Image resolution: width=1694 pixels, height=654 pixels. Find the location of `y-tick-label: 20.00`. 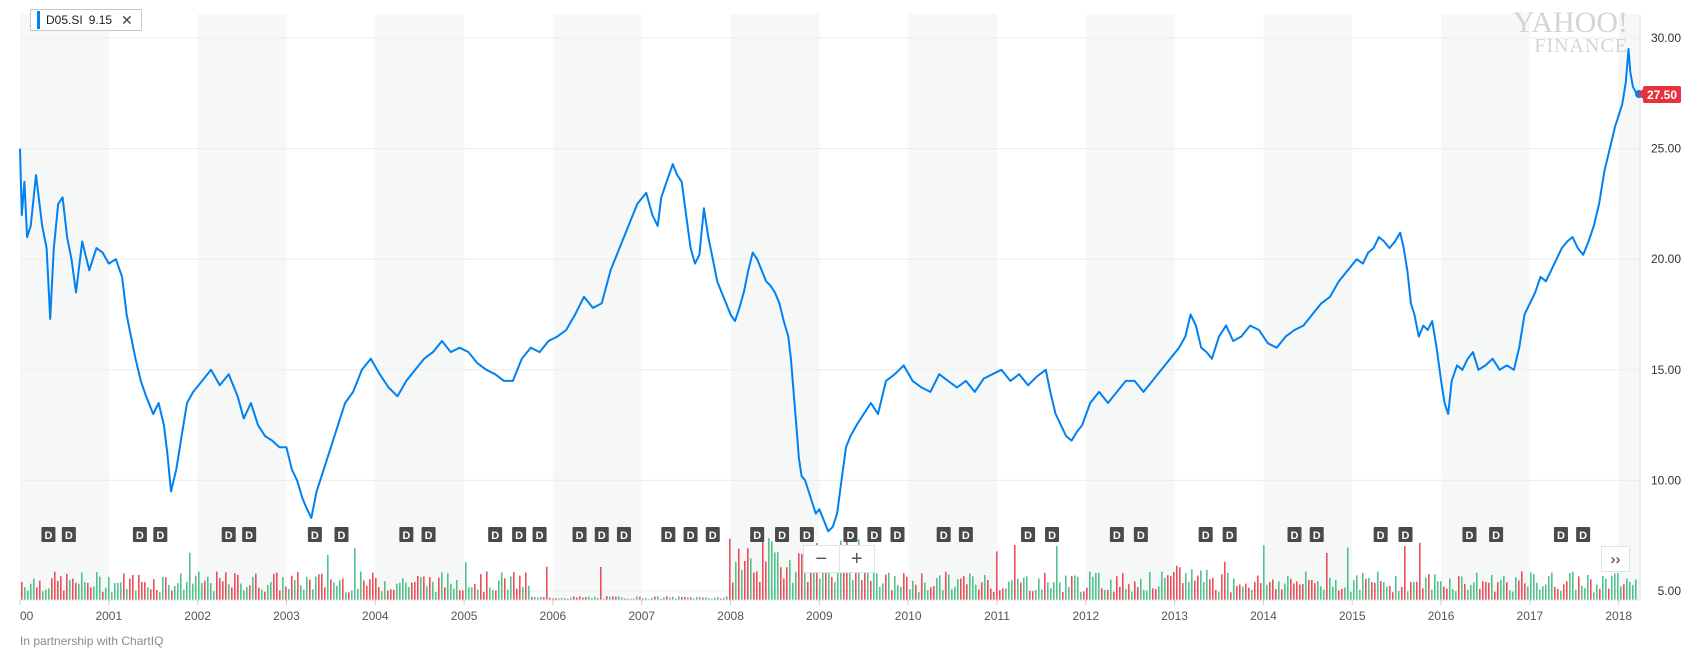

y-tick-label: 20.00 is located at coordinates (1666, 259).